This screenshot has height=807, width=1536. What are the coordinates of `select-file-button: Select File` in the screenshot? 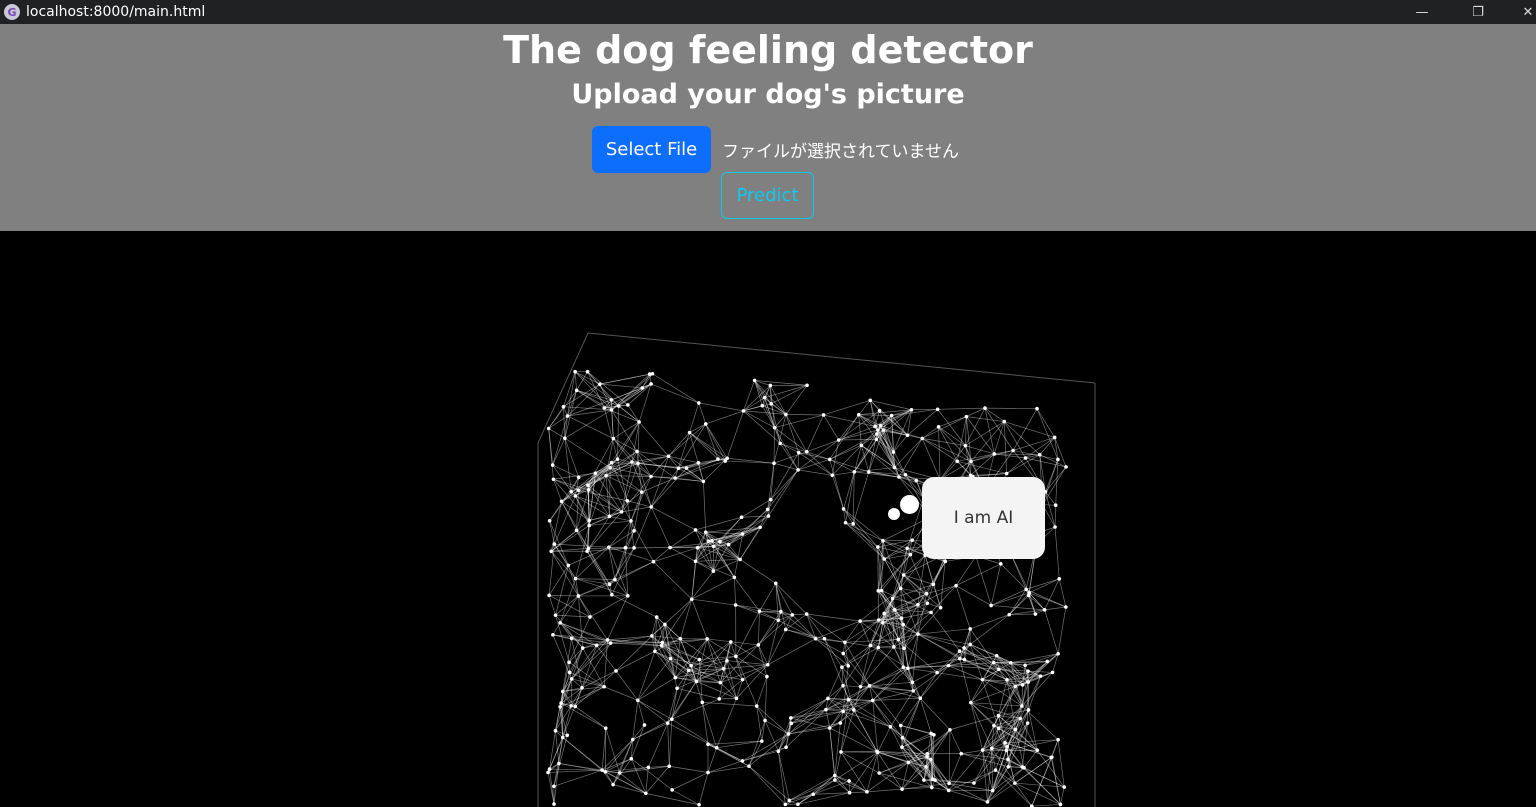 It's located at (651, 149).